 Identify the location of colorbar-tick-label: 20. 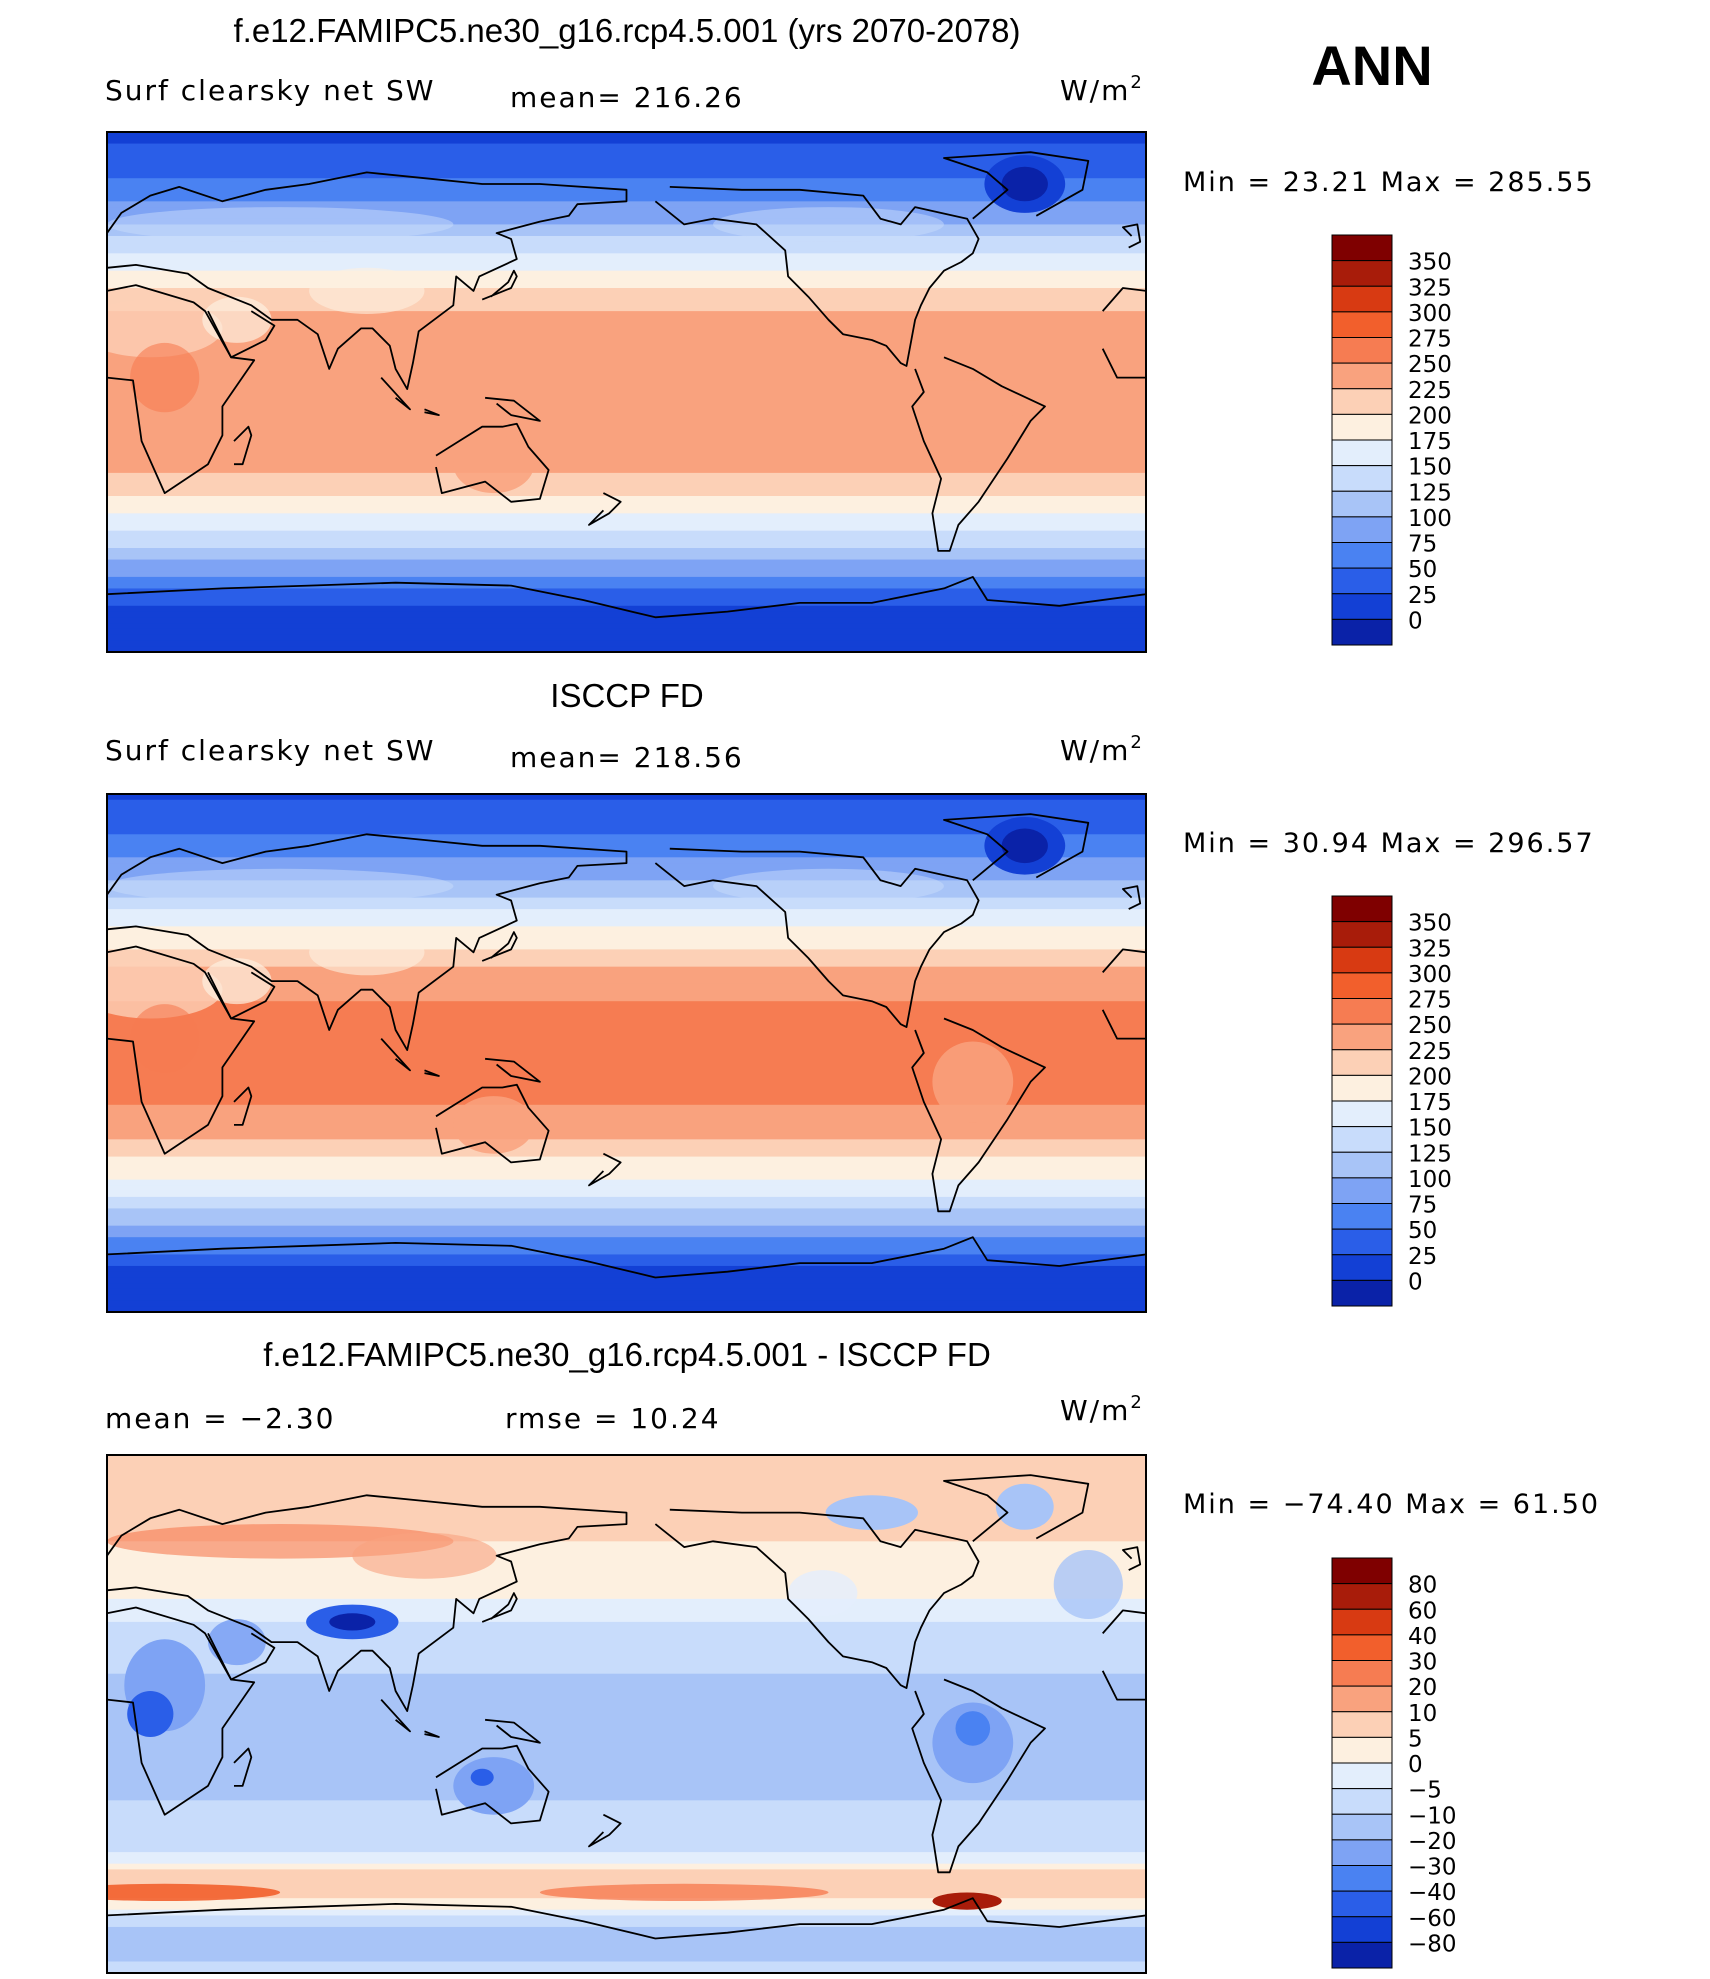
(1422, 1688).